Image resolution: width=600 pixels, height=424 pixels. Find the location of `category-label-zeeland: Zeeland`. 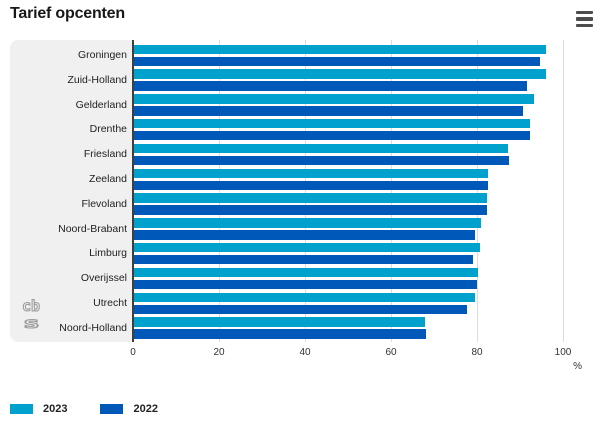

category-label-zeeland: Zeeland is located at coordinates (108, 179).